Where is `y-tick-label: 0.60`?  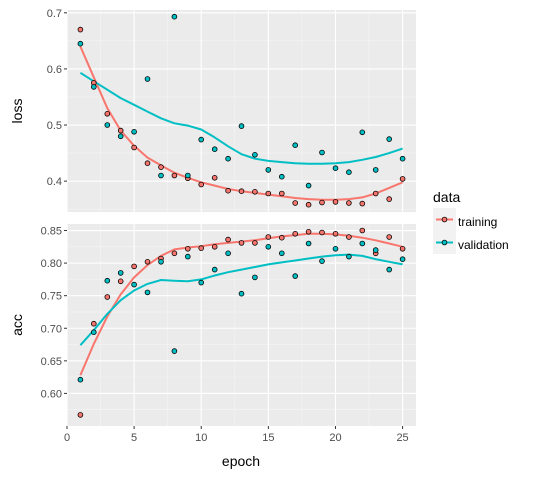
y-tick-label: 0.60 is located at coordinates (51, 394).